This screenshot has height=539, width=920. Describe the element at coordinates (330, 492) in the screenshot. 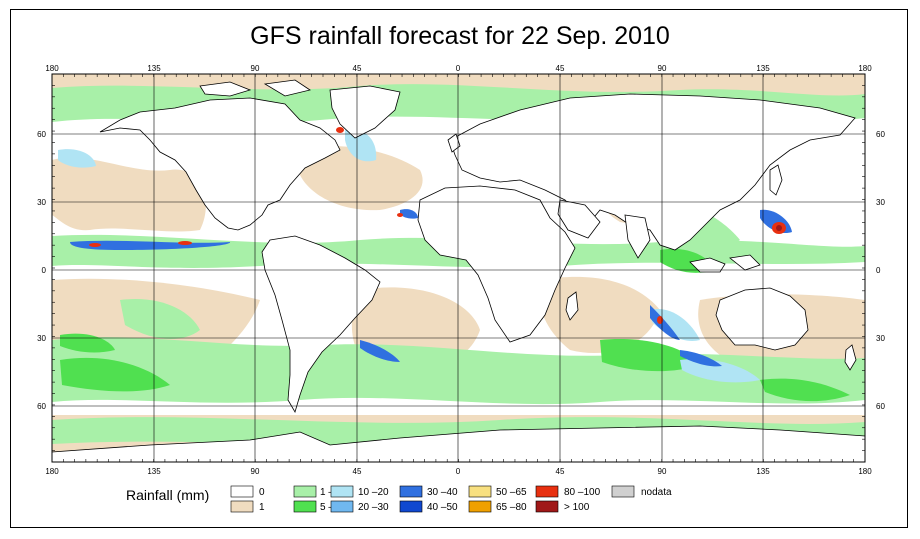

I see `legend-label: 1 –5` at that location.